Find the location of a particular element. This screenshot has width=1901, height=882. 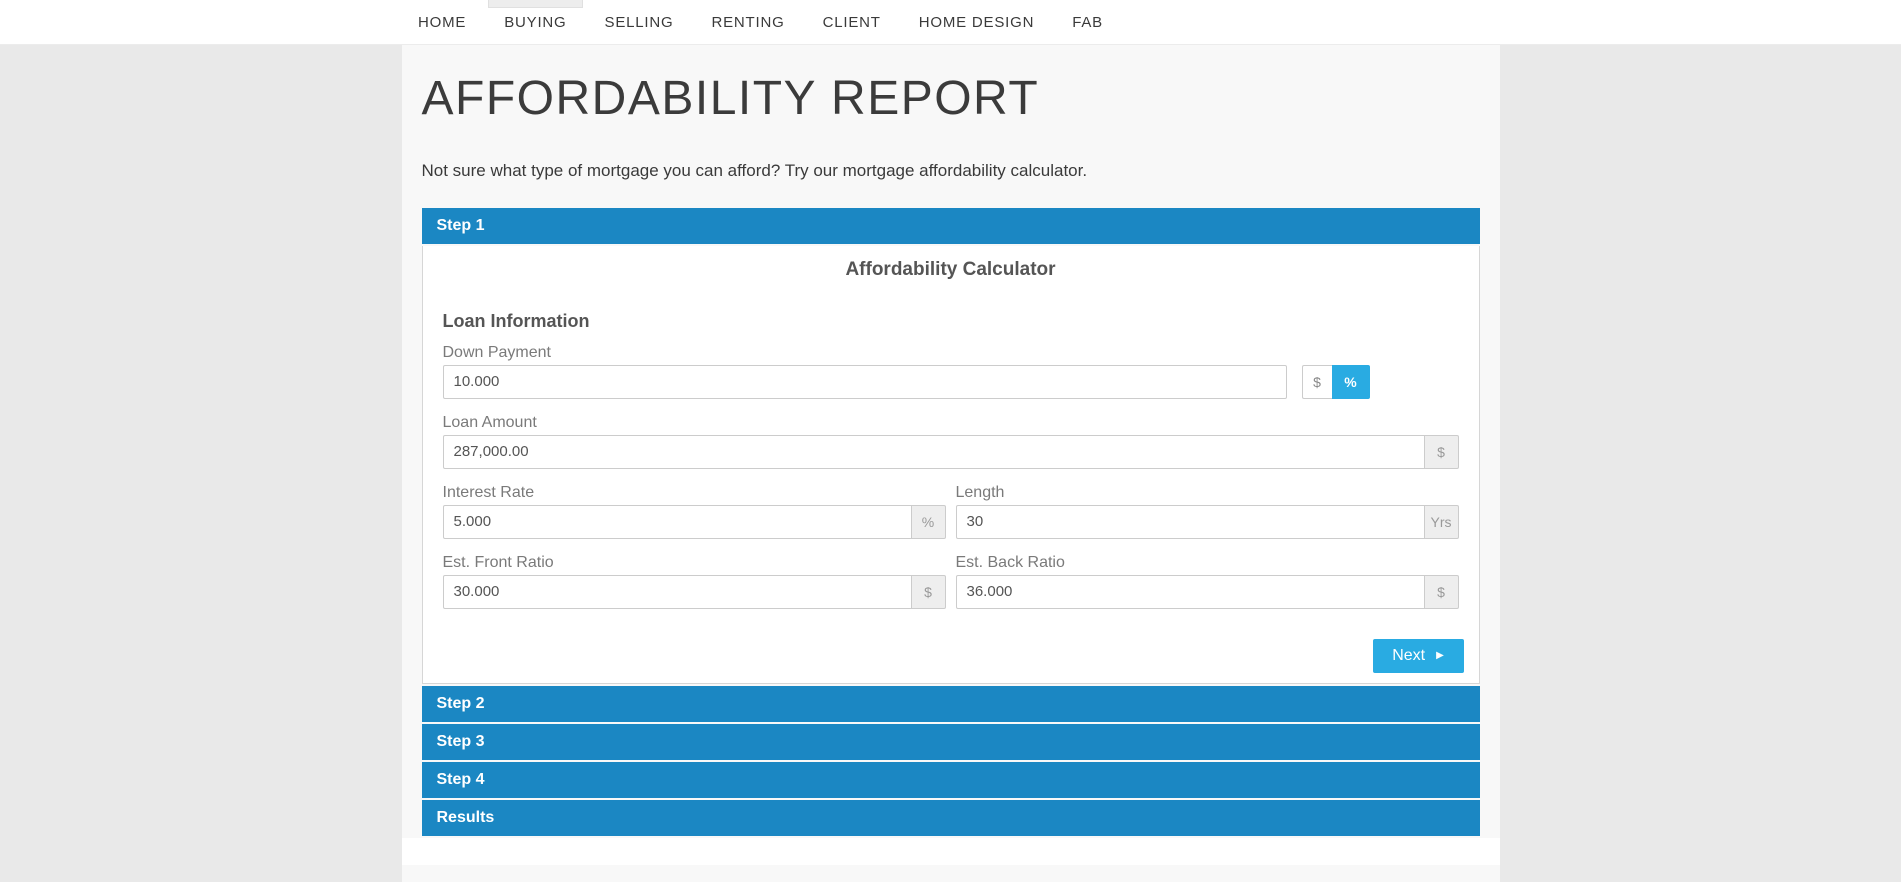

next-button-label: Next is located at coordinates (1409, 655).